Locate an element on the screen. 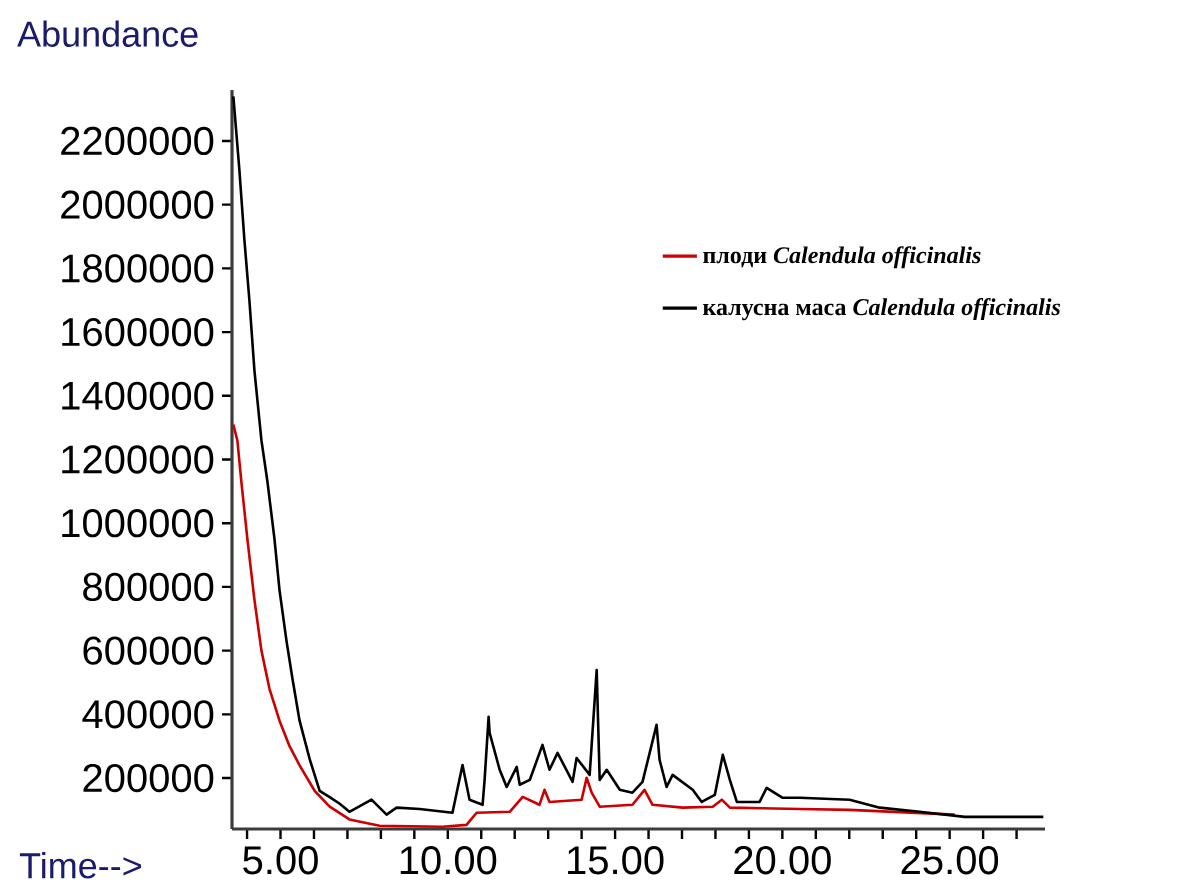 This screenshot has height=890, width=1189. x-tick-label: 15.00 is located at coordinates (616, 860).